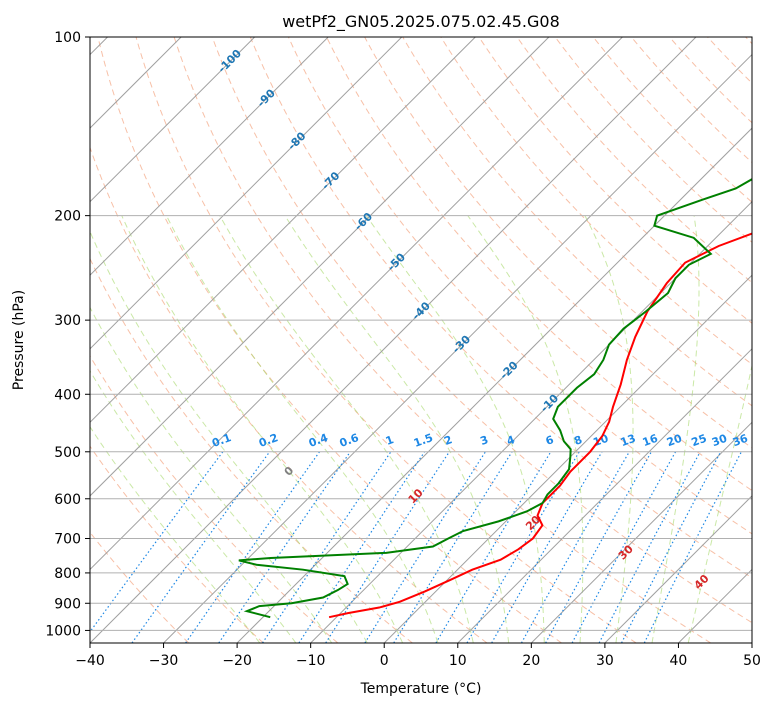  Describe the element at coordinates (458, 661) in the screenshot. I see `x-tick-label: 10` at that location.